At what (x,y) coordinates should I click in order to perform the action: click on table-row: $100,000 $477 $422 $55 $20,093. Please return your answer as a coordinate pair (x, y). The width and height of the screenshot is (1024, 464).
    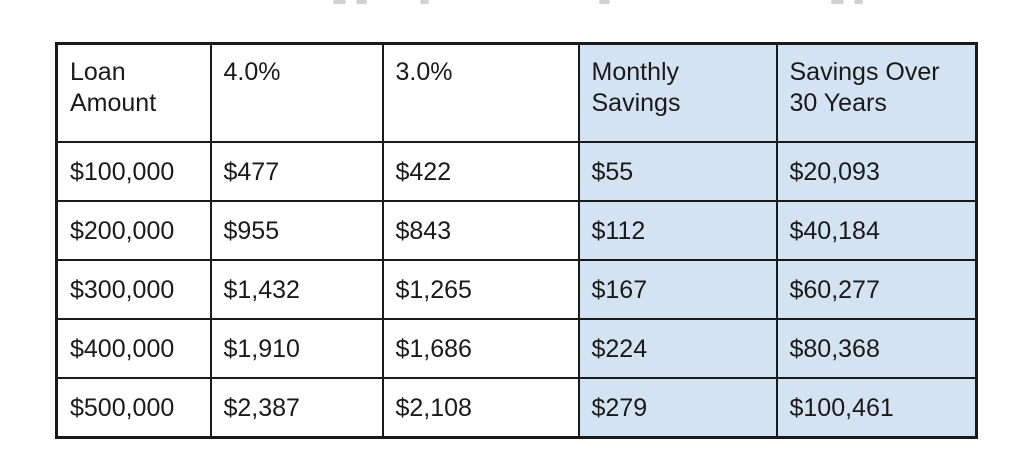
    Looking at the image, I should click on (516, 171).